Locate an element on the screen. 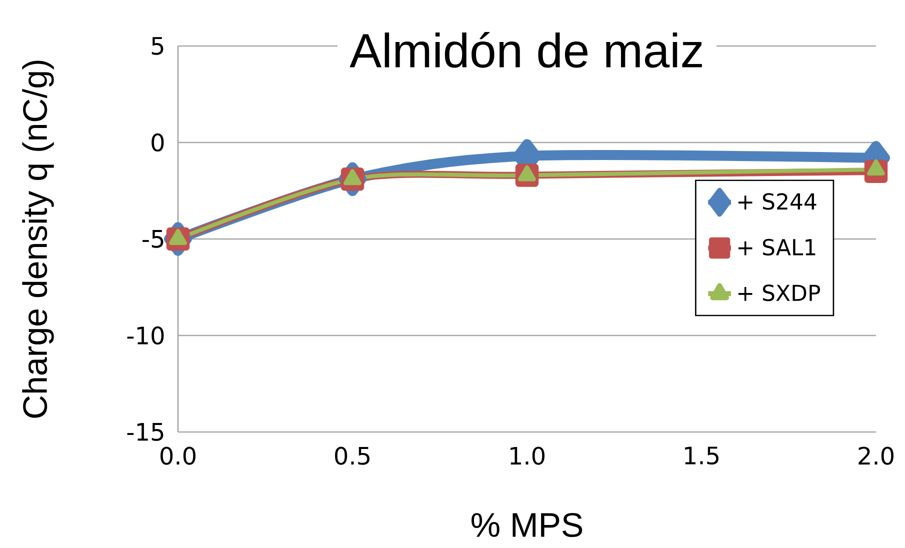 Image resolution: width=905 pixels, height=548 pixels. y-tick-label: -15 is located at coordinates (145, 432).